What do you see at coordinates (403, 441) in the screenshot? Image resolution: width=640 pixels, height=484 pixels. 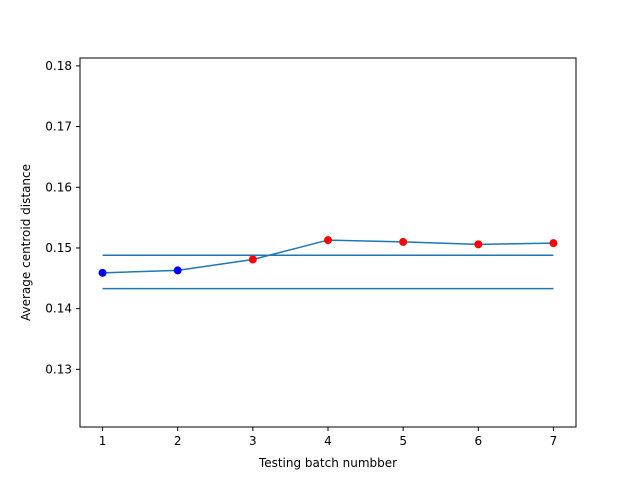 I see `x-tick-label: 5` at bounding box center [403, 441].